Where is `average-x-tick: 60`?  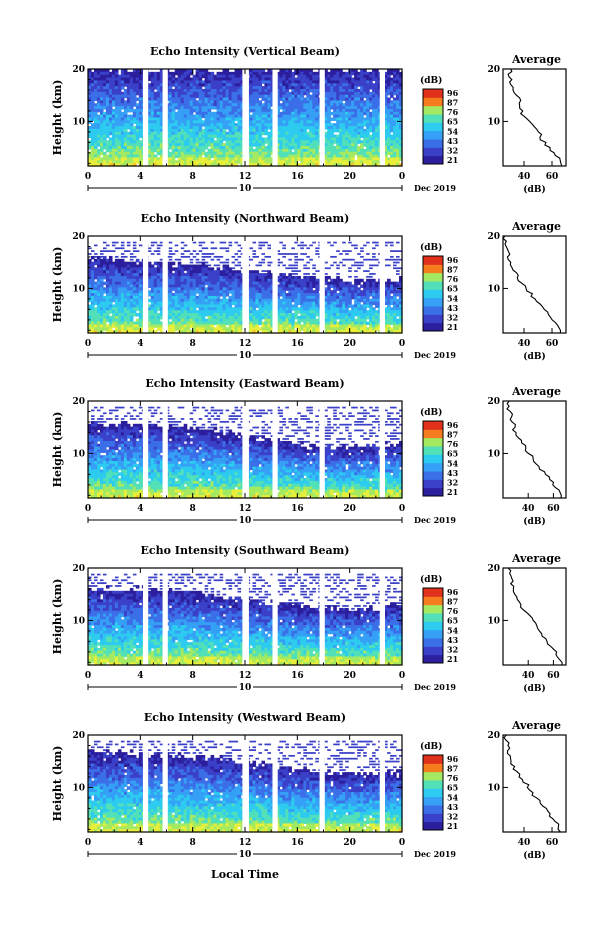 average-x-tick: 60 is located at coordinates (553, 509).